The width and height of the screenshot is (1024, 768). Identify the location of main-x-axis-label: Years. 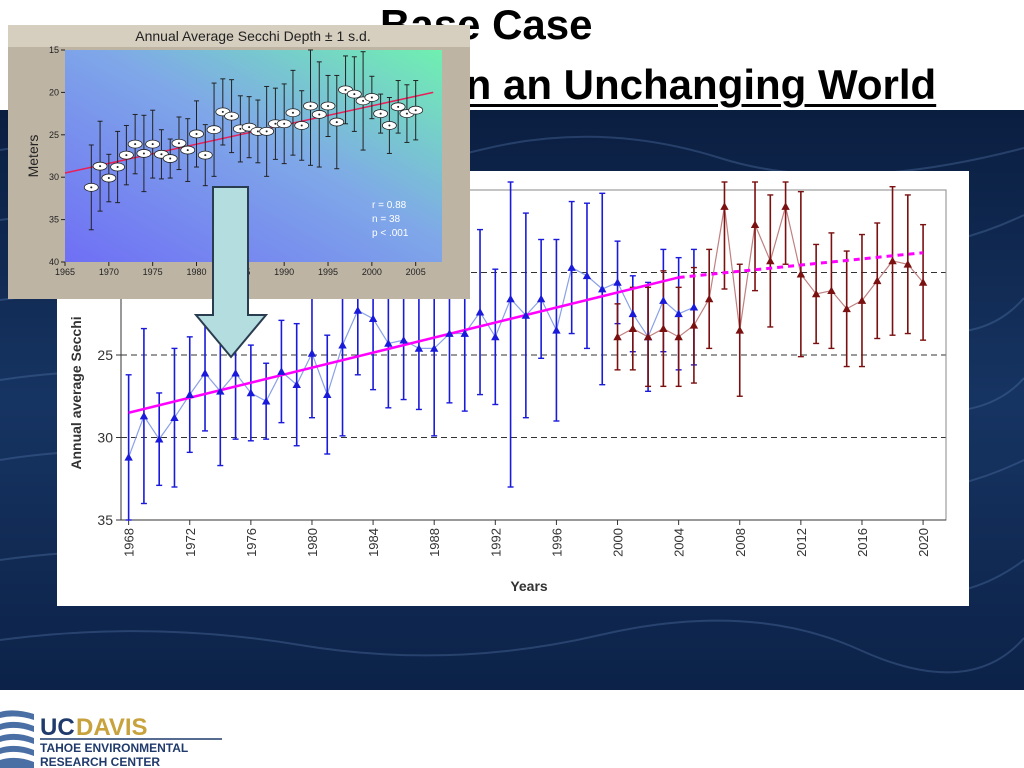
(529, 586).